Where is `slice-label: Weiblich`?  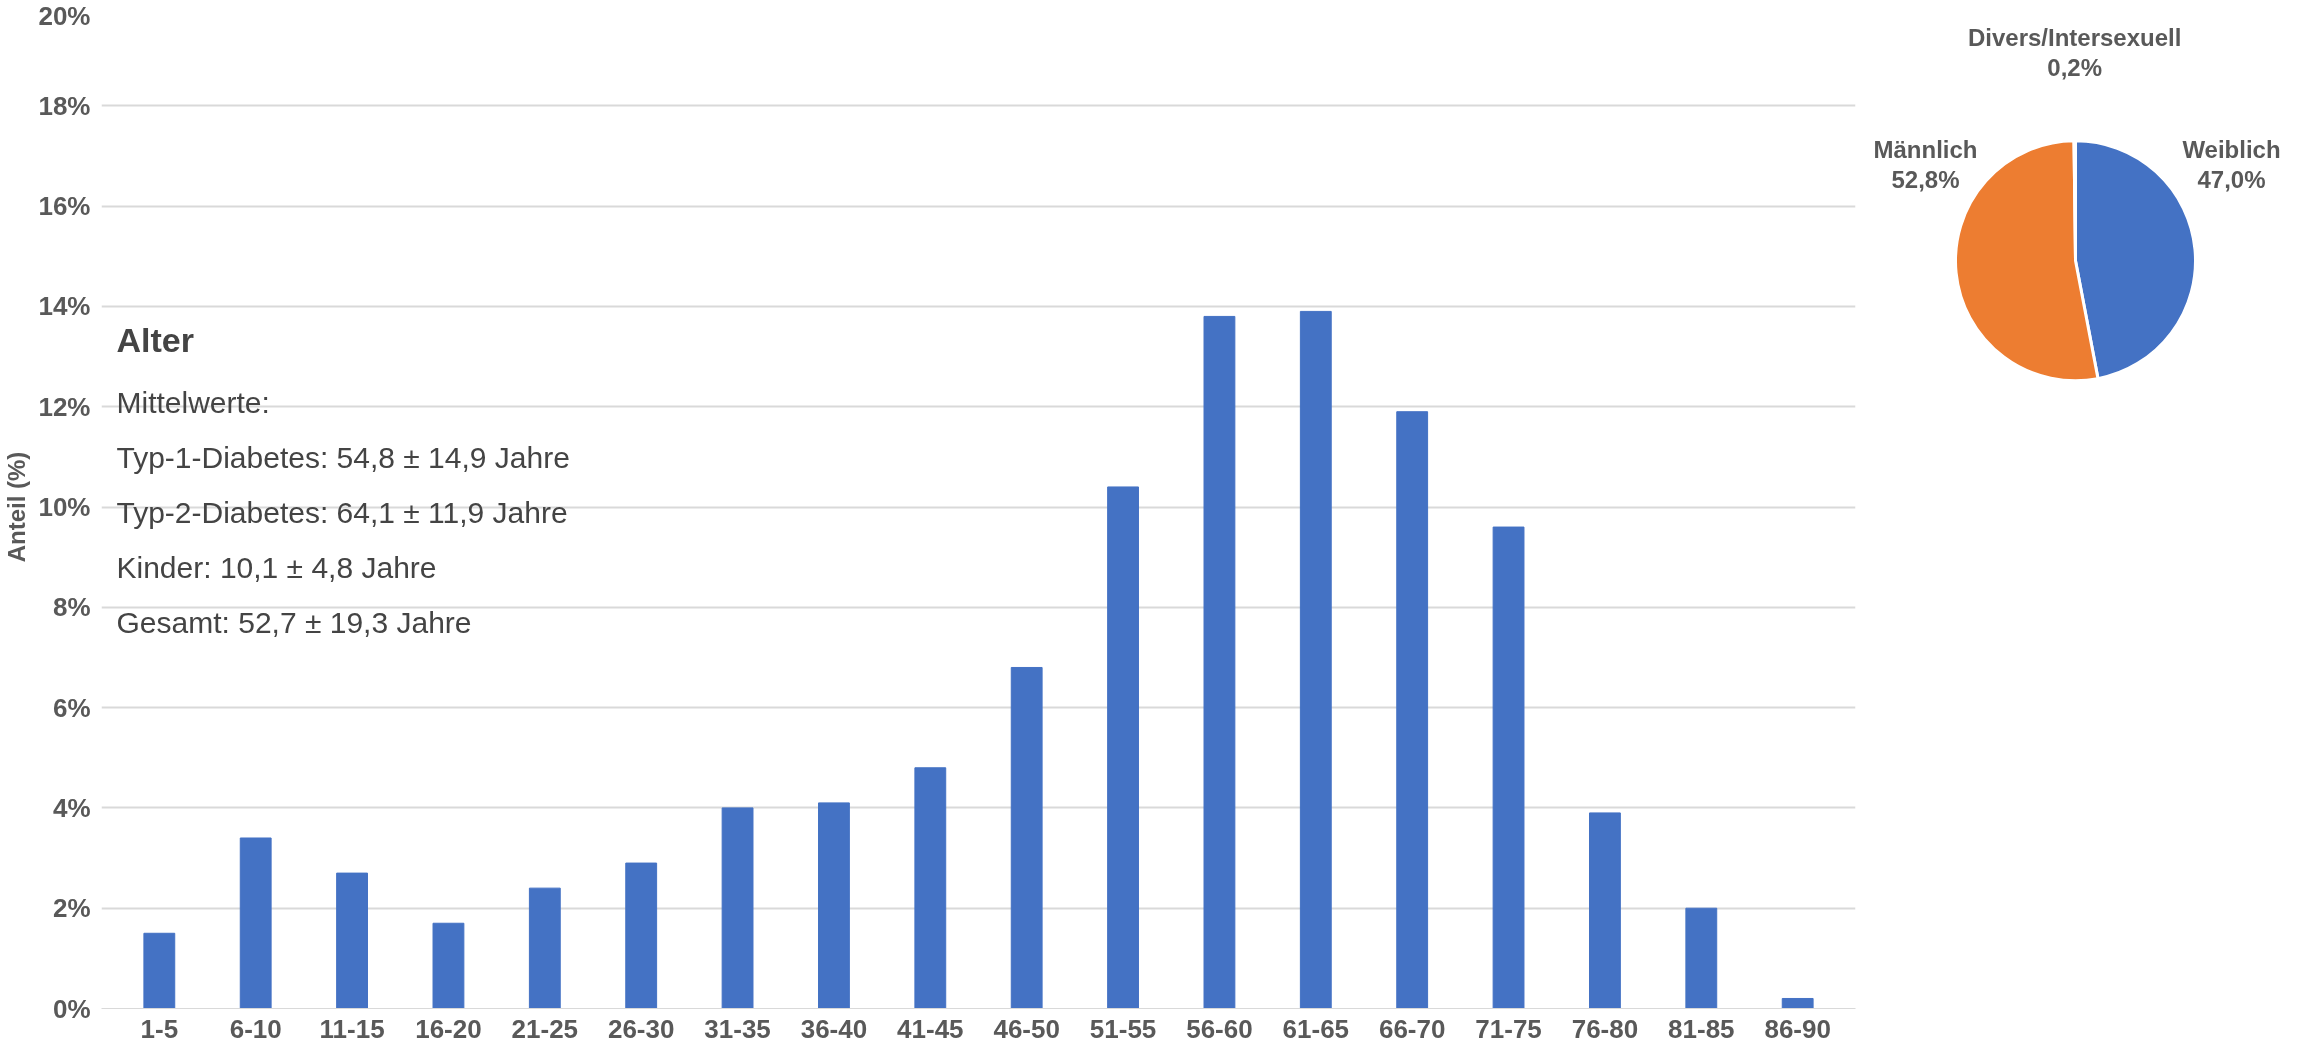
slice-label: Weiblich is located at coordinates (2231, 150).